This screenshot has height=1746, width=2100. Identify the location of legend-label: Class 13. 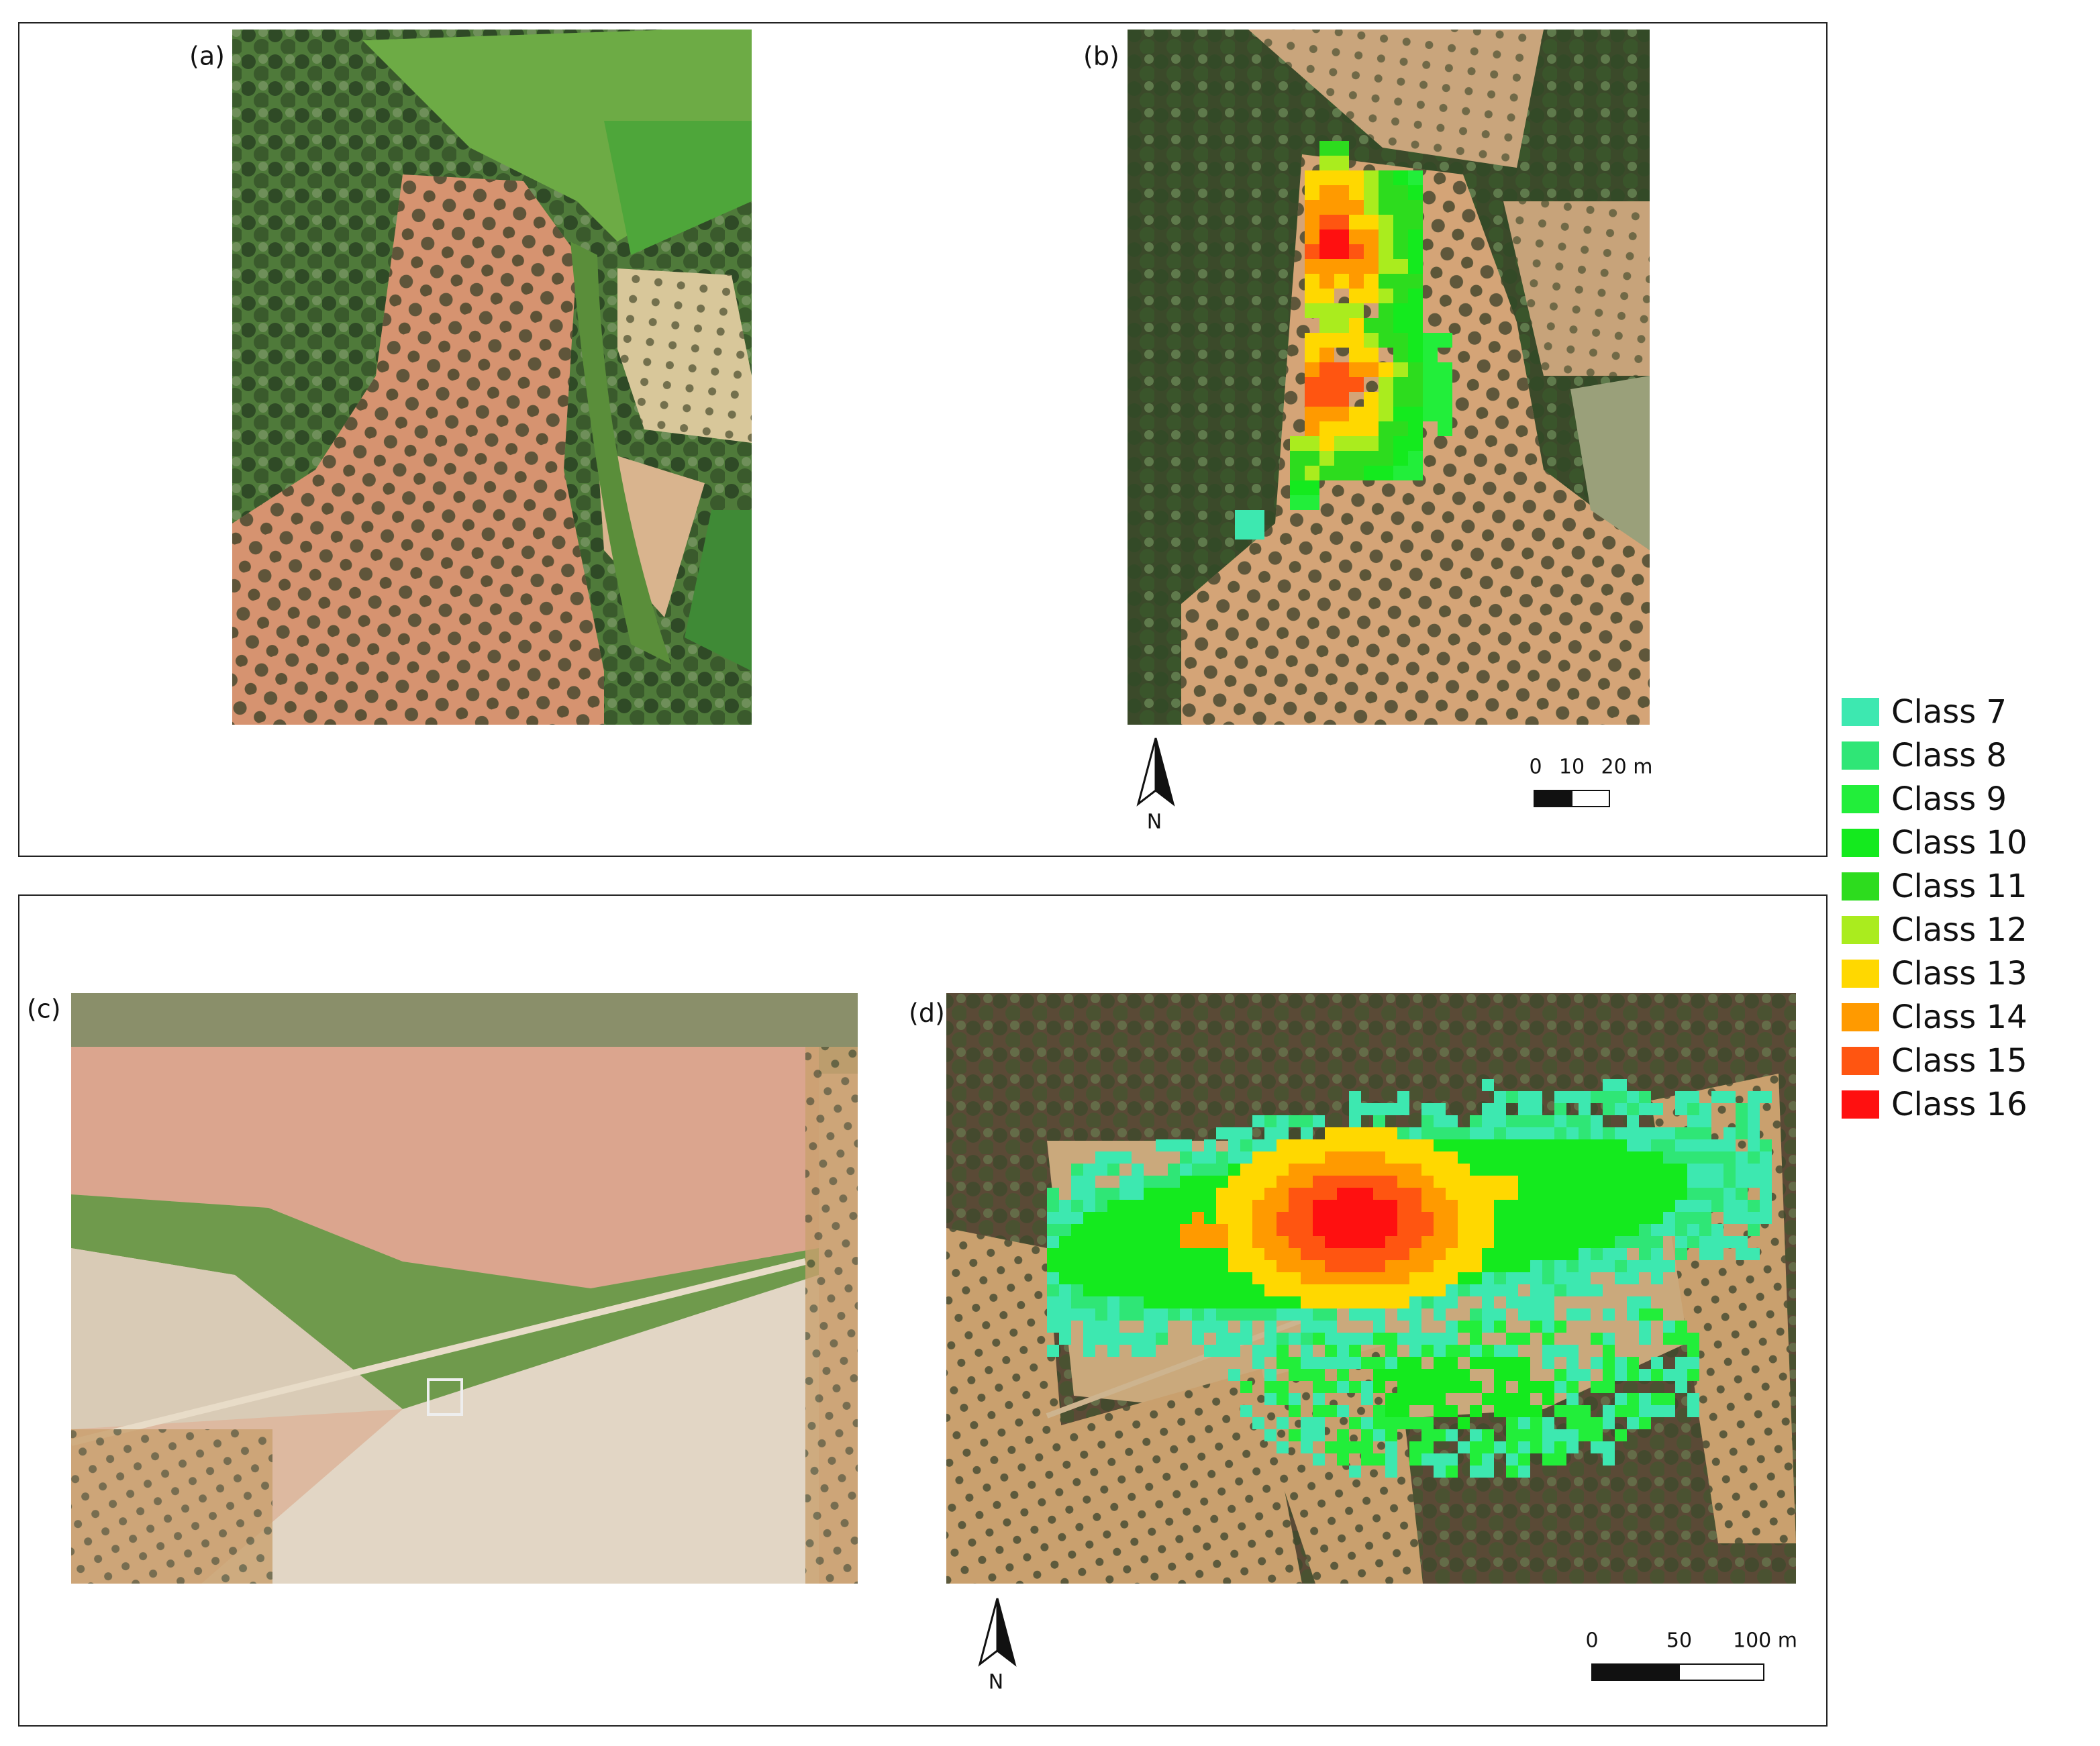
(1960, 974).